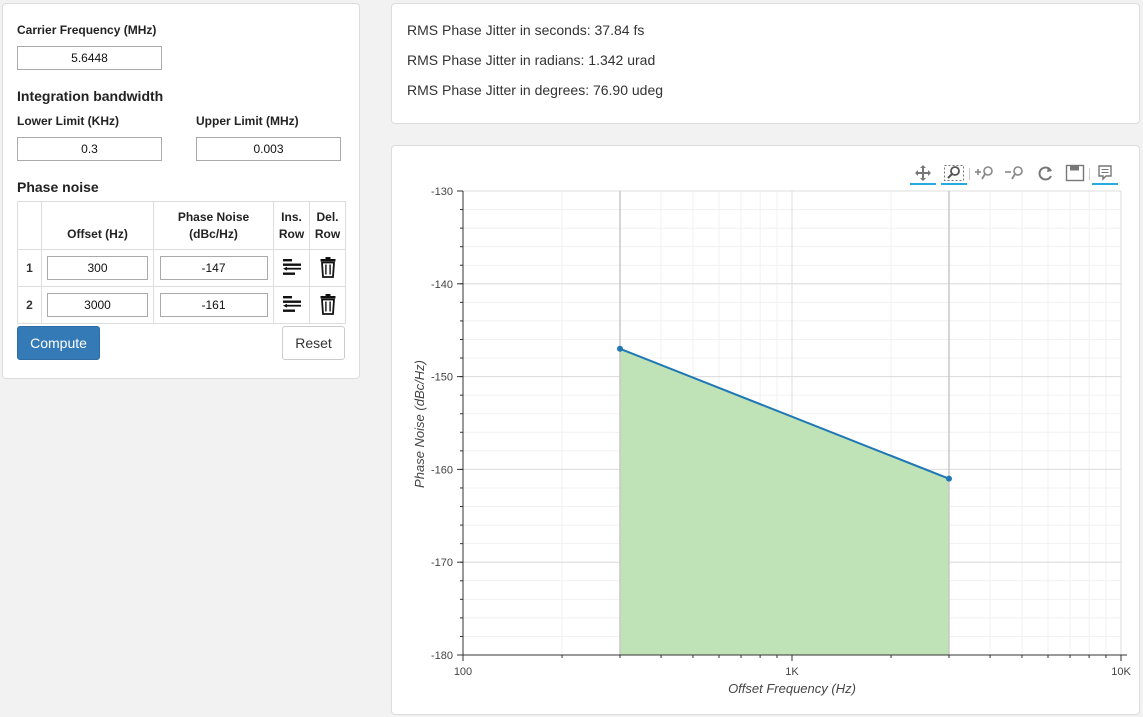 This screenshot has height=717, width=1143. Describe the element at coordinates (291, 225) in the screenshot. I see `insert-row-header: Ins. Row` at that location.